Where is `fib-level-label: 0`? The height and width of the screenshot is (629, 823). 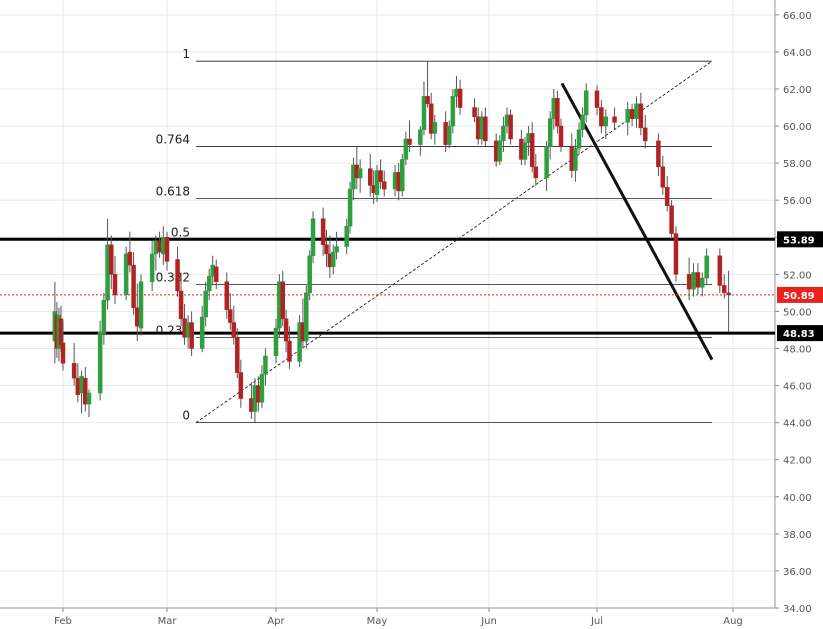 fib-level-label: 0 is located at coordinates (186, 416).